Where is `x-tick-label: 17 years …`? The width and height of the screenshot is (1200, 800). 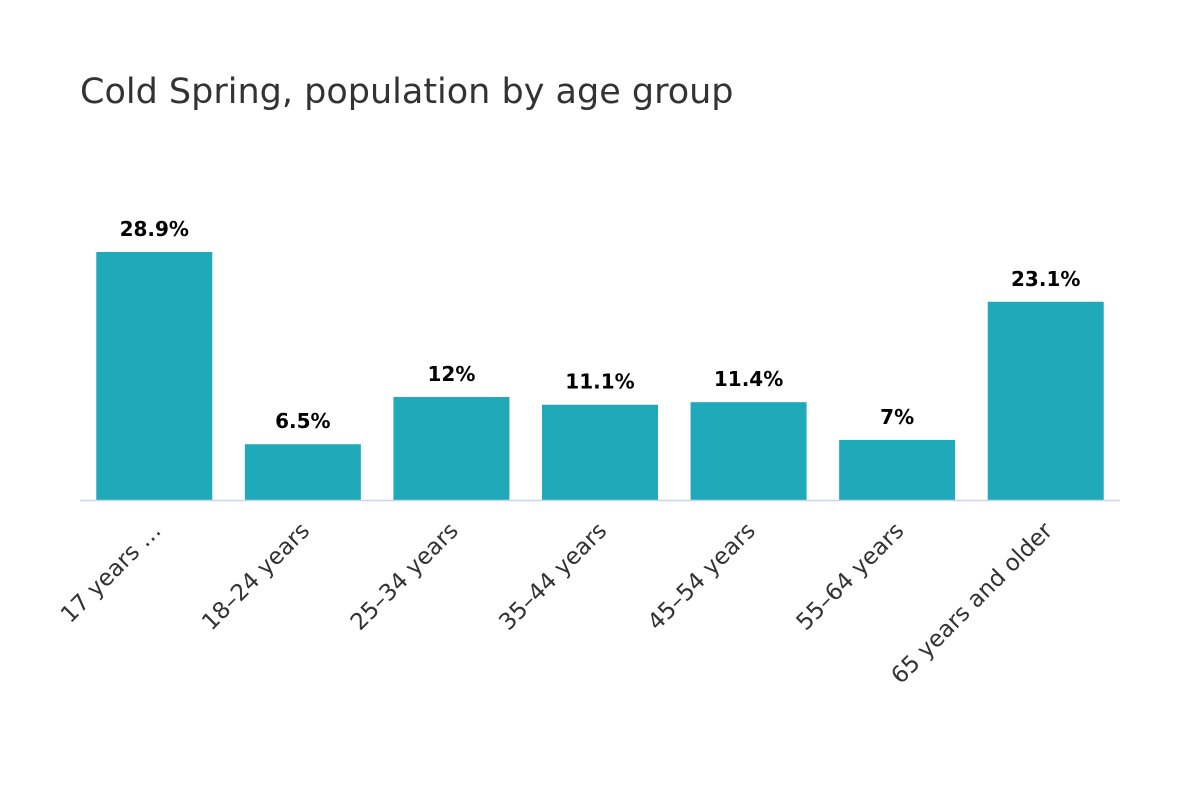 x-tick-label: 17 years … is located at coordinates (111, 573).